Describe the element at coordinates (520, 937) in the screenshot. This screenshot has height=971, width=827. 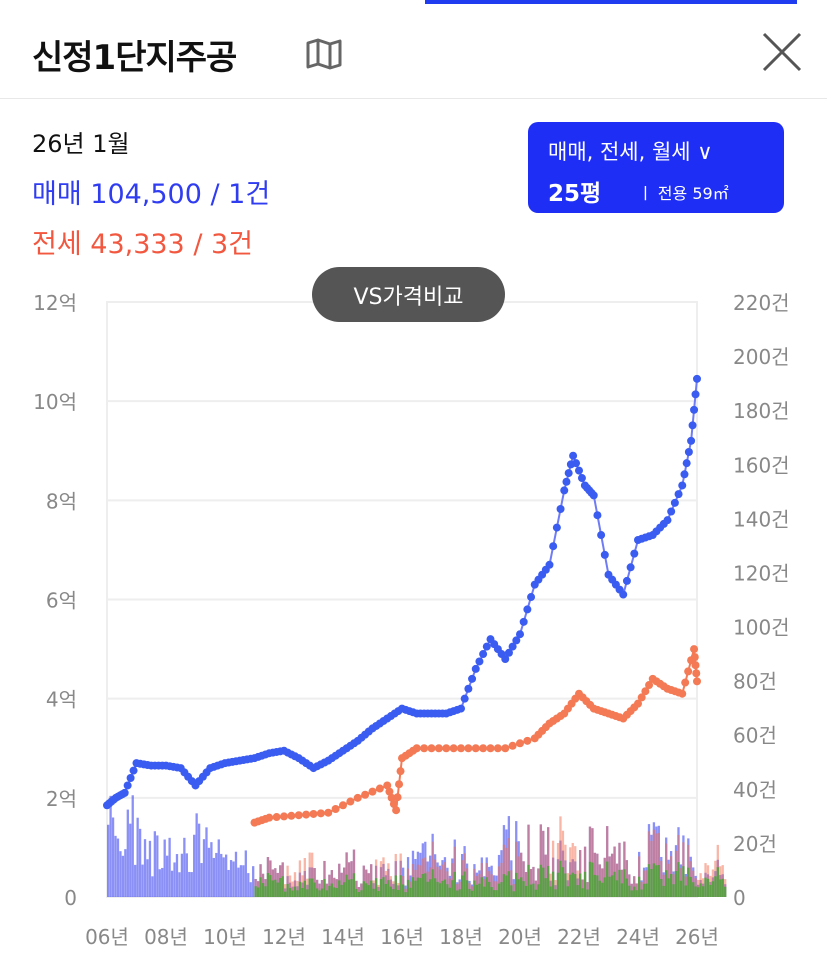
I see `x-tick-label: 20년` at that location.